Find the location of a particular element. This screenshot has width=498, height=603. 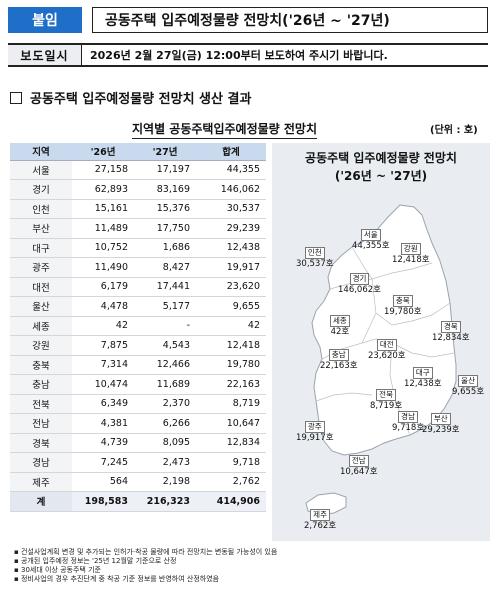

map-label: 충남 22,163호 is located at coordinates (339, 360).